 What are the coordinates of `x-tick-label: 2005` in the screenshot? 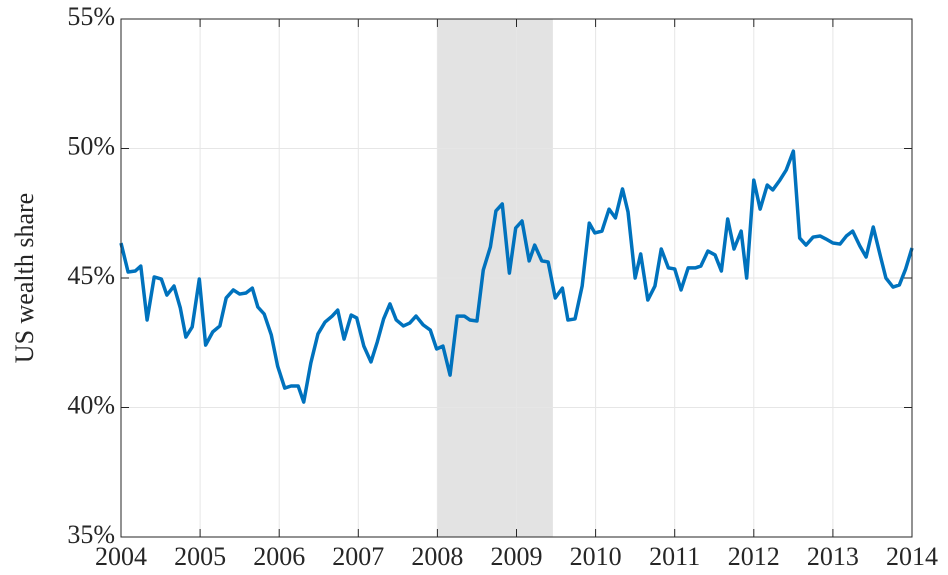 It's located at (200, 556).